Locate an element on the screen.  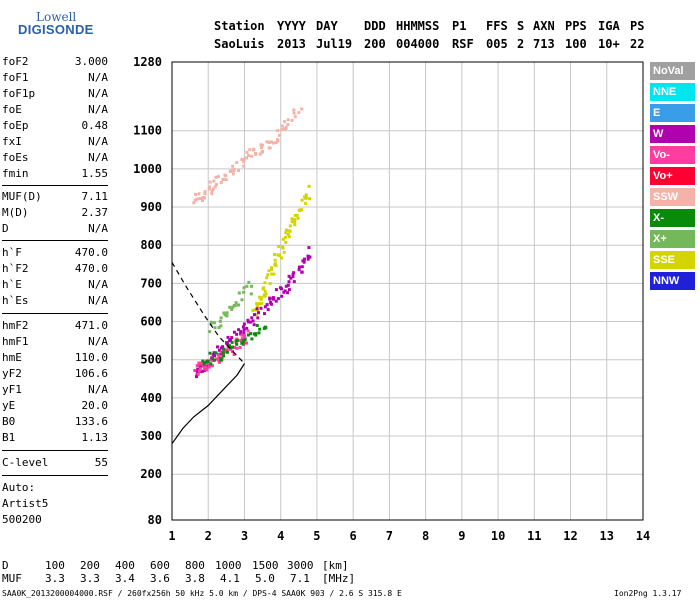
param-row: foF1 N/A is located at coordinates (55, 79).